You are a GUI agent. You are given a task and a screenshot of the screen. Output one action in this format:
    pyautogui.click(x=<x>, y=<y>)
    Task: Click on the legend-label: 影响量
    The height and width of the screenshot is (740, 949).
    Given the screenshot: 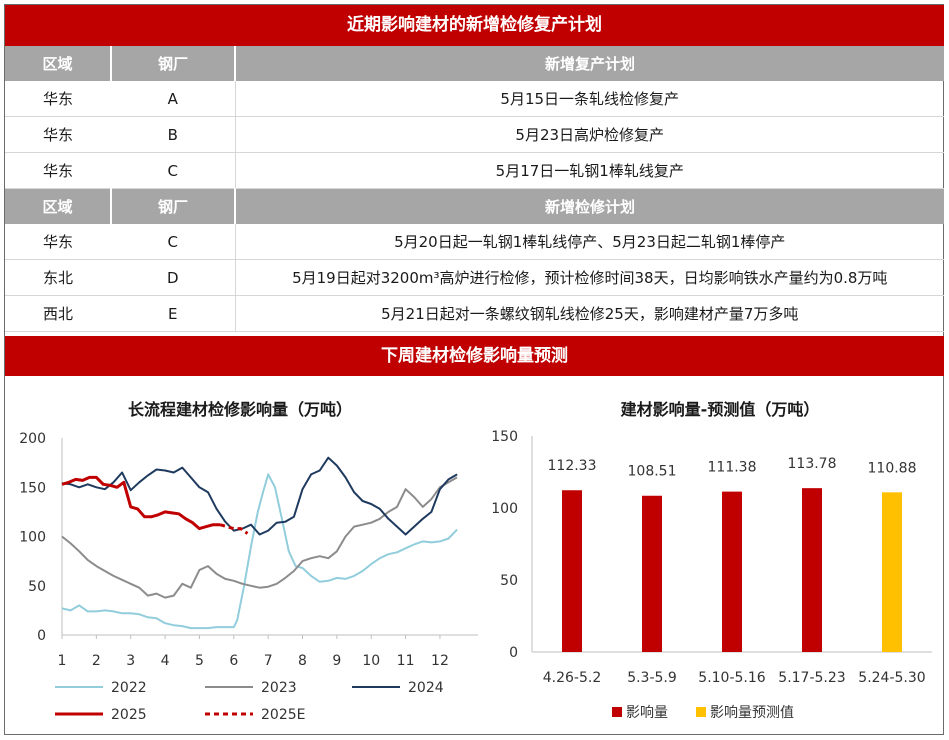 What is the action you would take?
    pyautogui.click(x=647, y=713)
    